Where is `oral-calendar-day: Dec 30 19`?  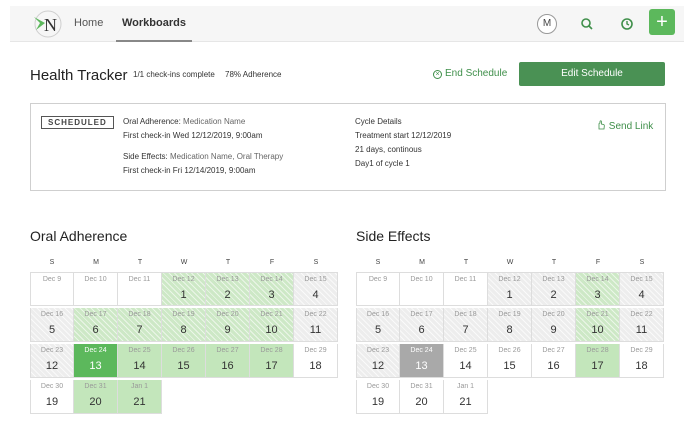 oral-calendar-day: Dec 30 19 is located at coordinates (52, 397).